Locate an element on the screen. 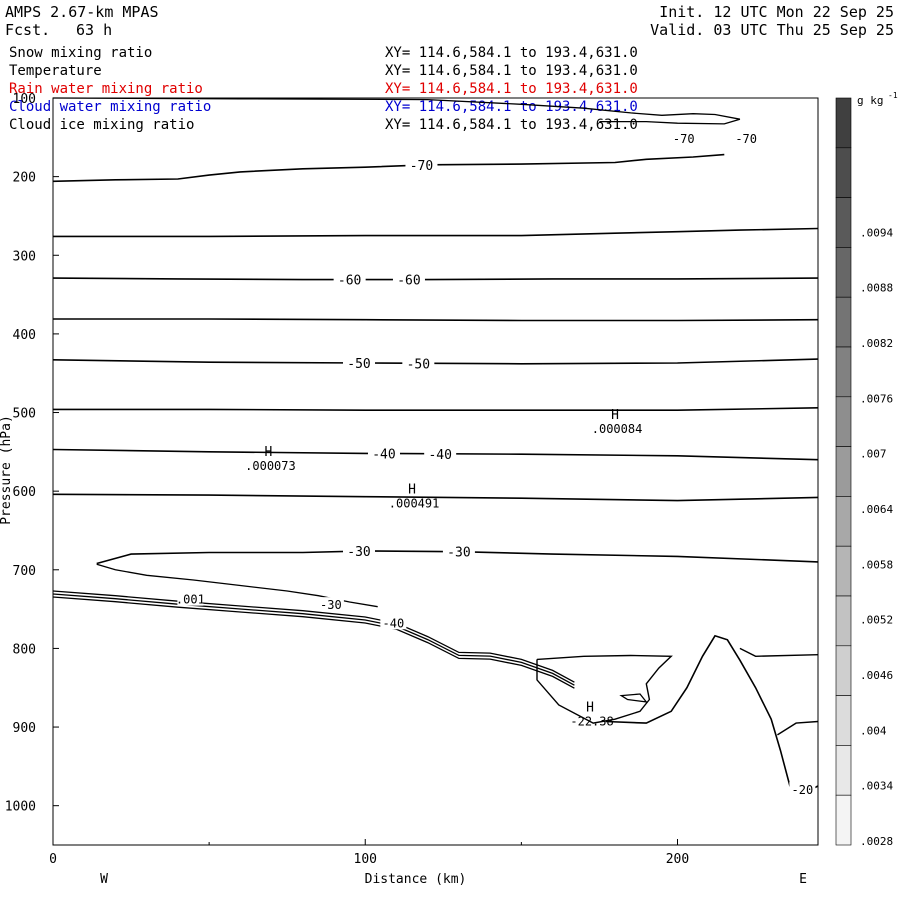  contour-annotation: -70 is located at coordinates (746, 139).